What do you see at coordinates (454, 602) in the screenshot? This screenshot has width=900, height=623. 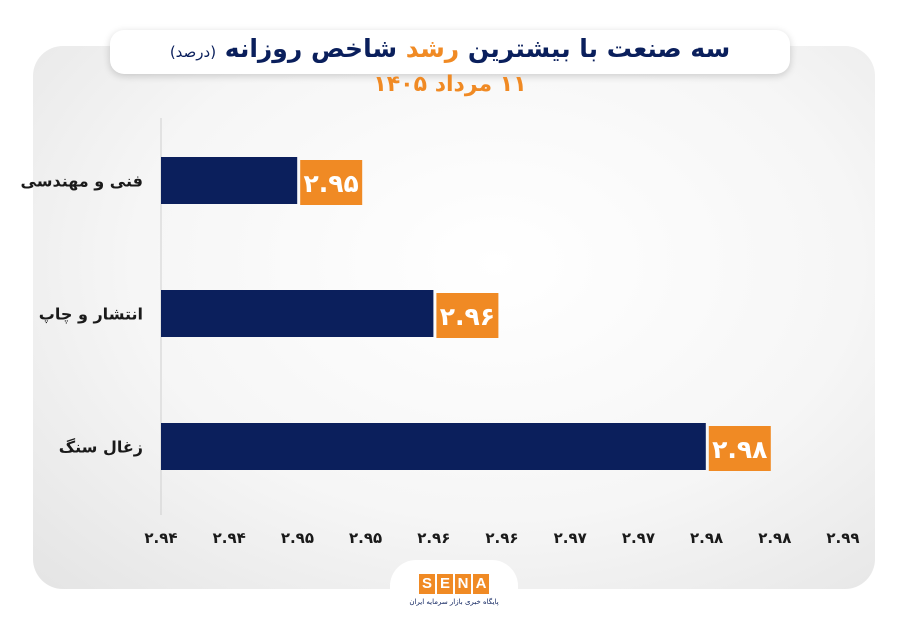 I see `logo-tagline: پایگاه خبری بازار سرمایه ایران` at bounding box center [454, 602].